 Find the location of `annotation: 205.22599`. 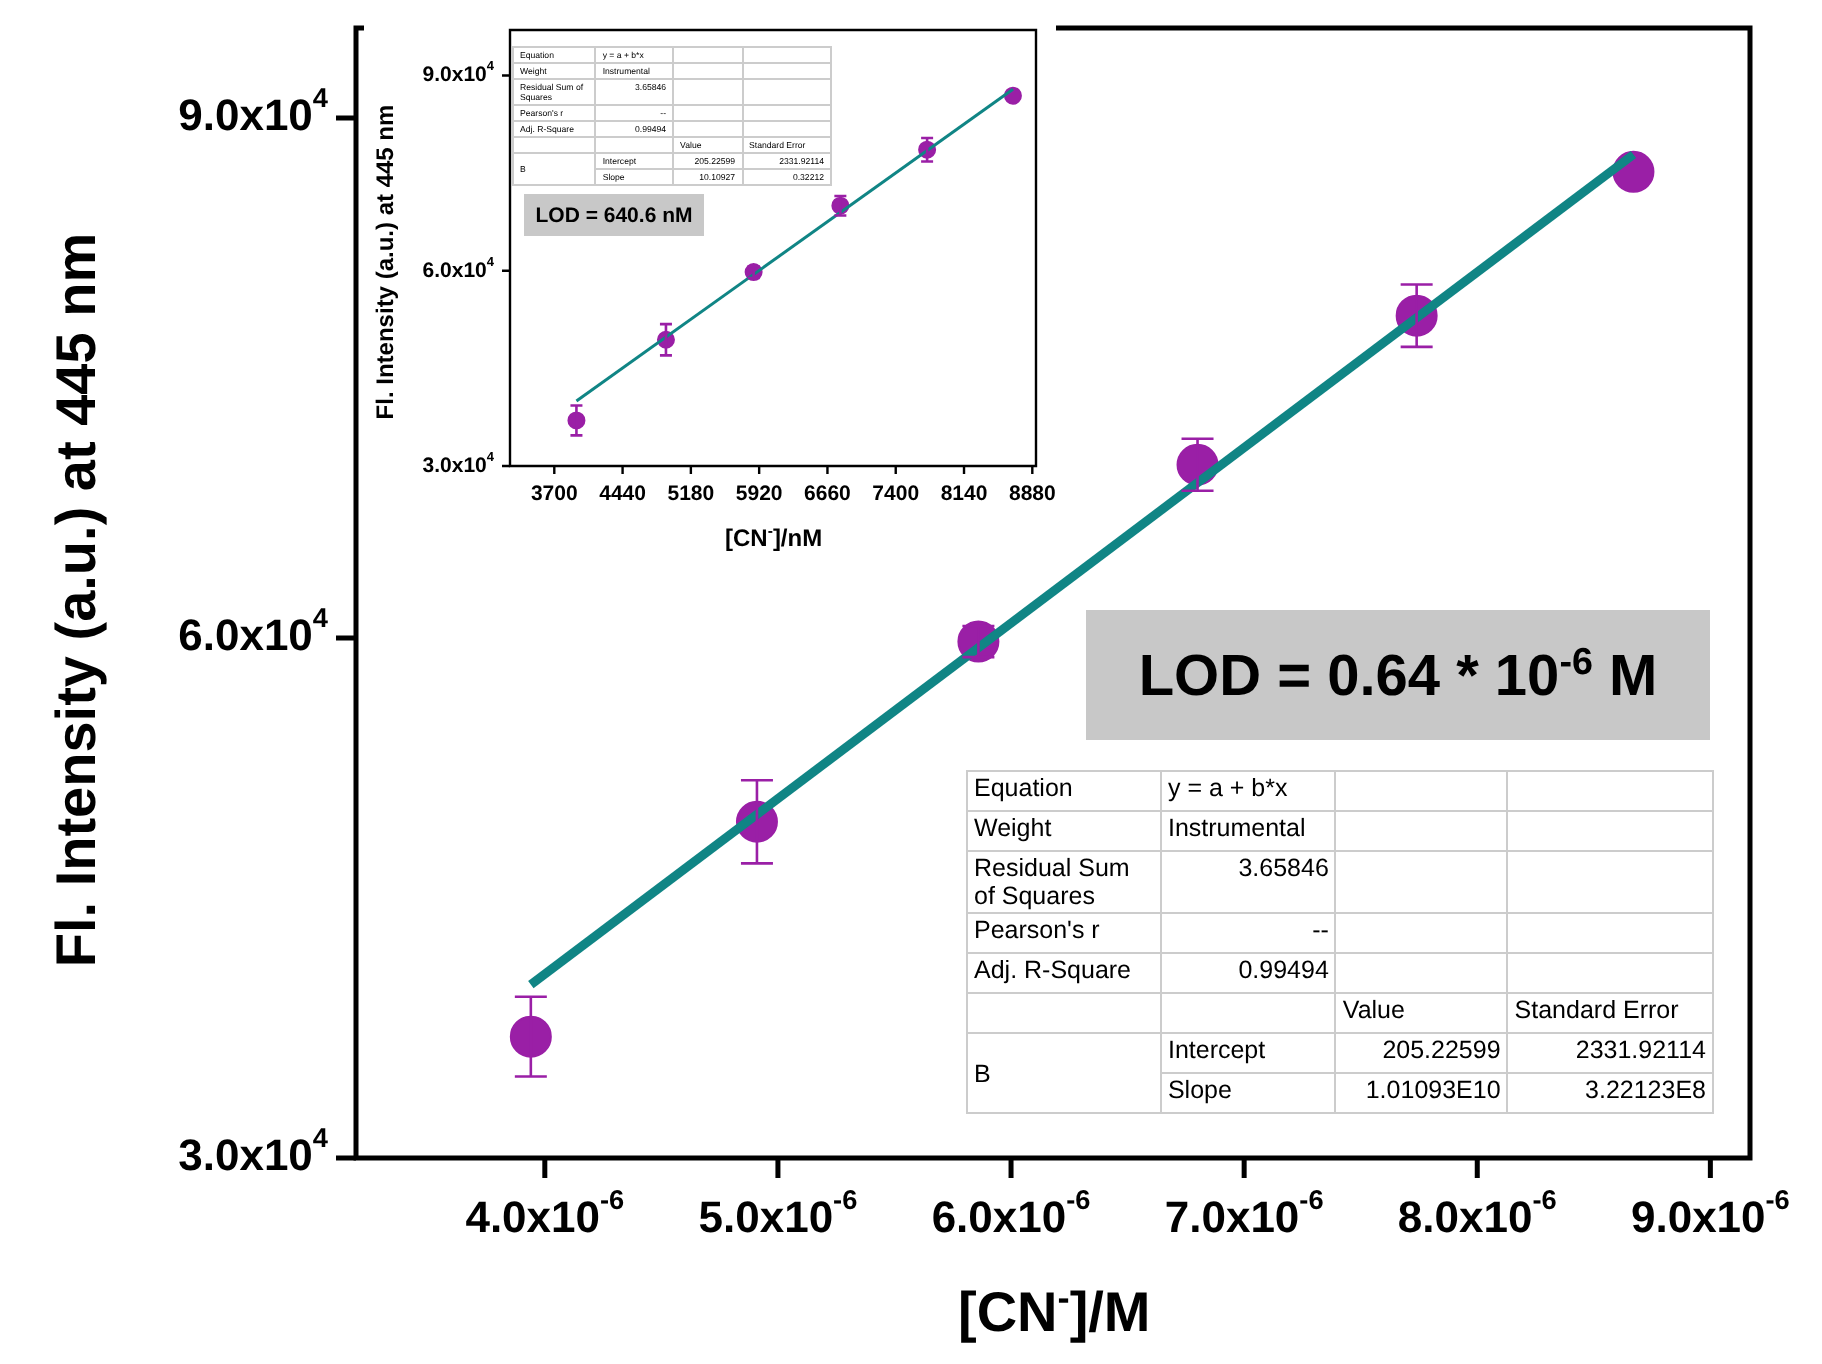

annotation: 205.22599 is located at coordinates (1421, 1053).